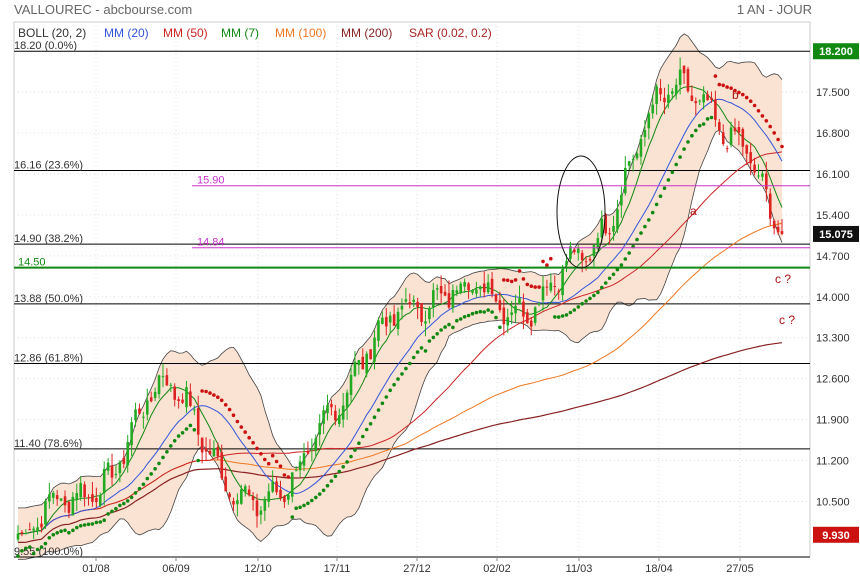 The image size is (860, 580). Describe the element at coordinates (211, 181) in the screenshot. I see `magenta-level-label: 15.90` at that location.